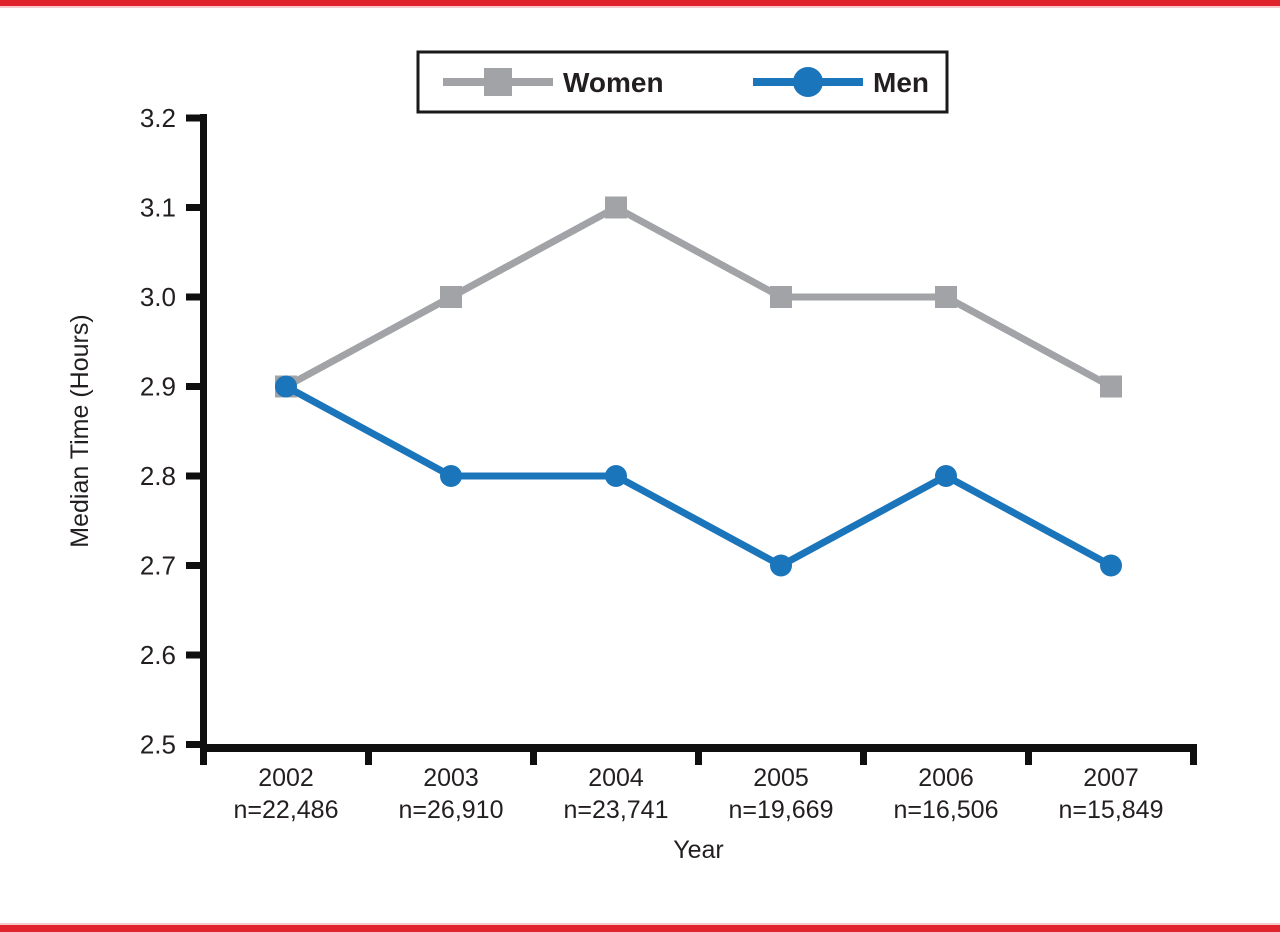  I want to click on x-axis-title: Year, so click(698, 850).